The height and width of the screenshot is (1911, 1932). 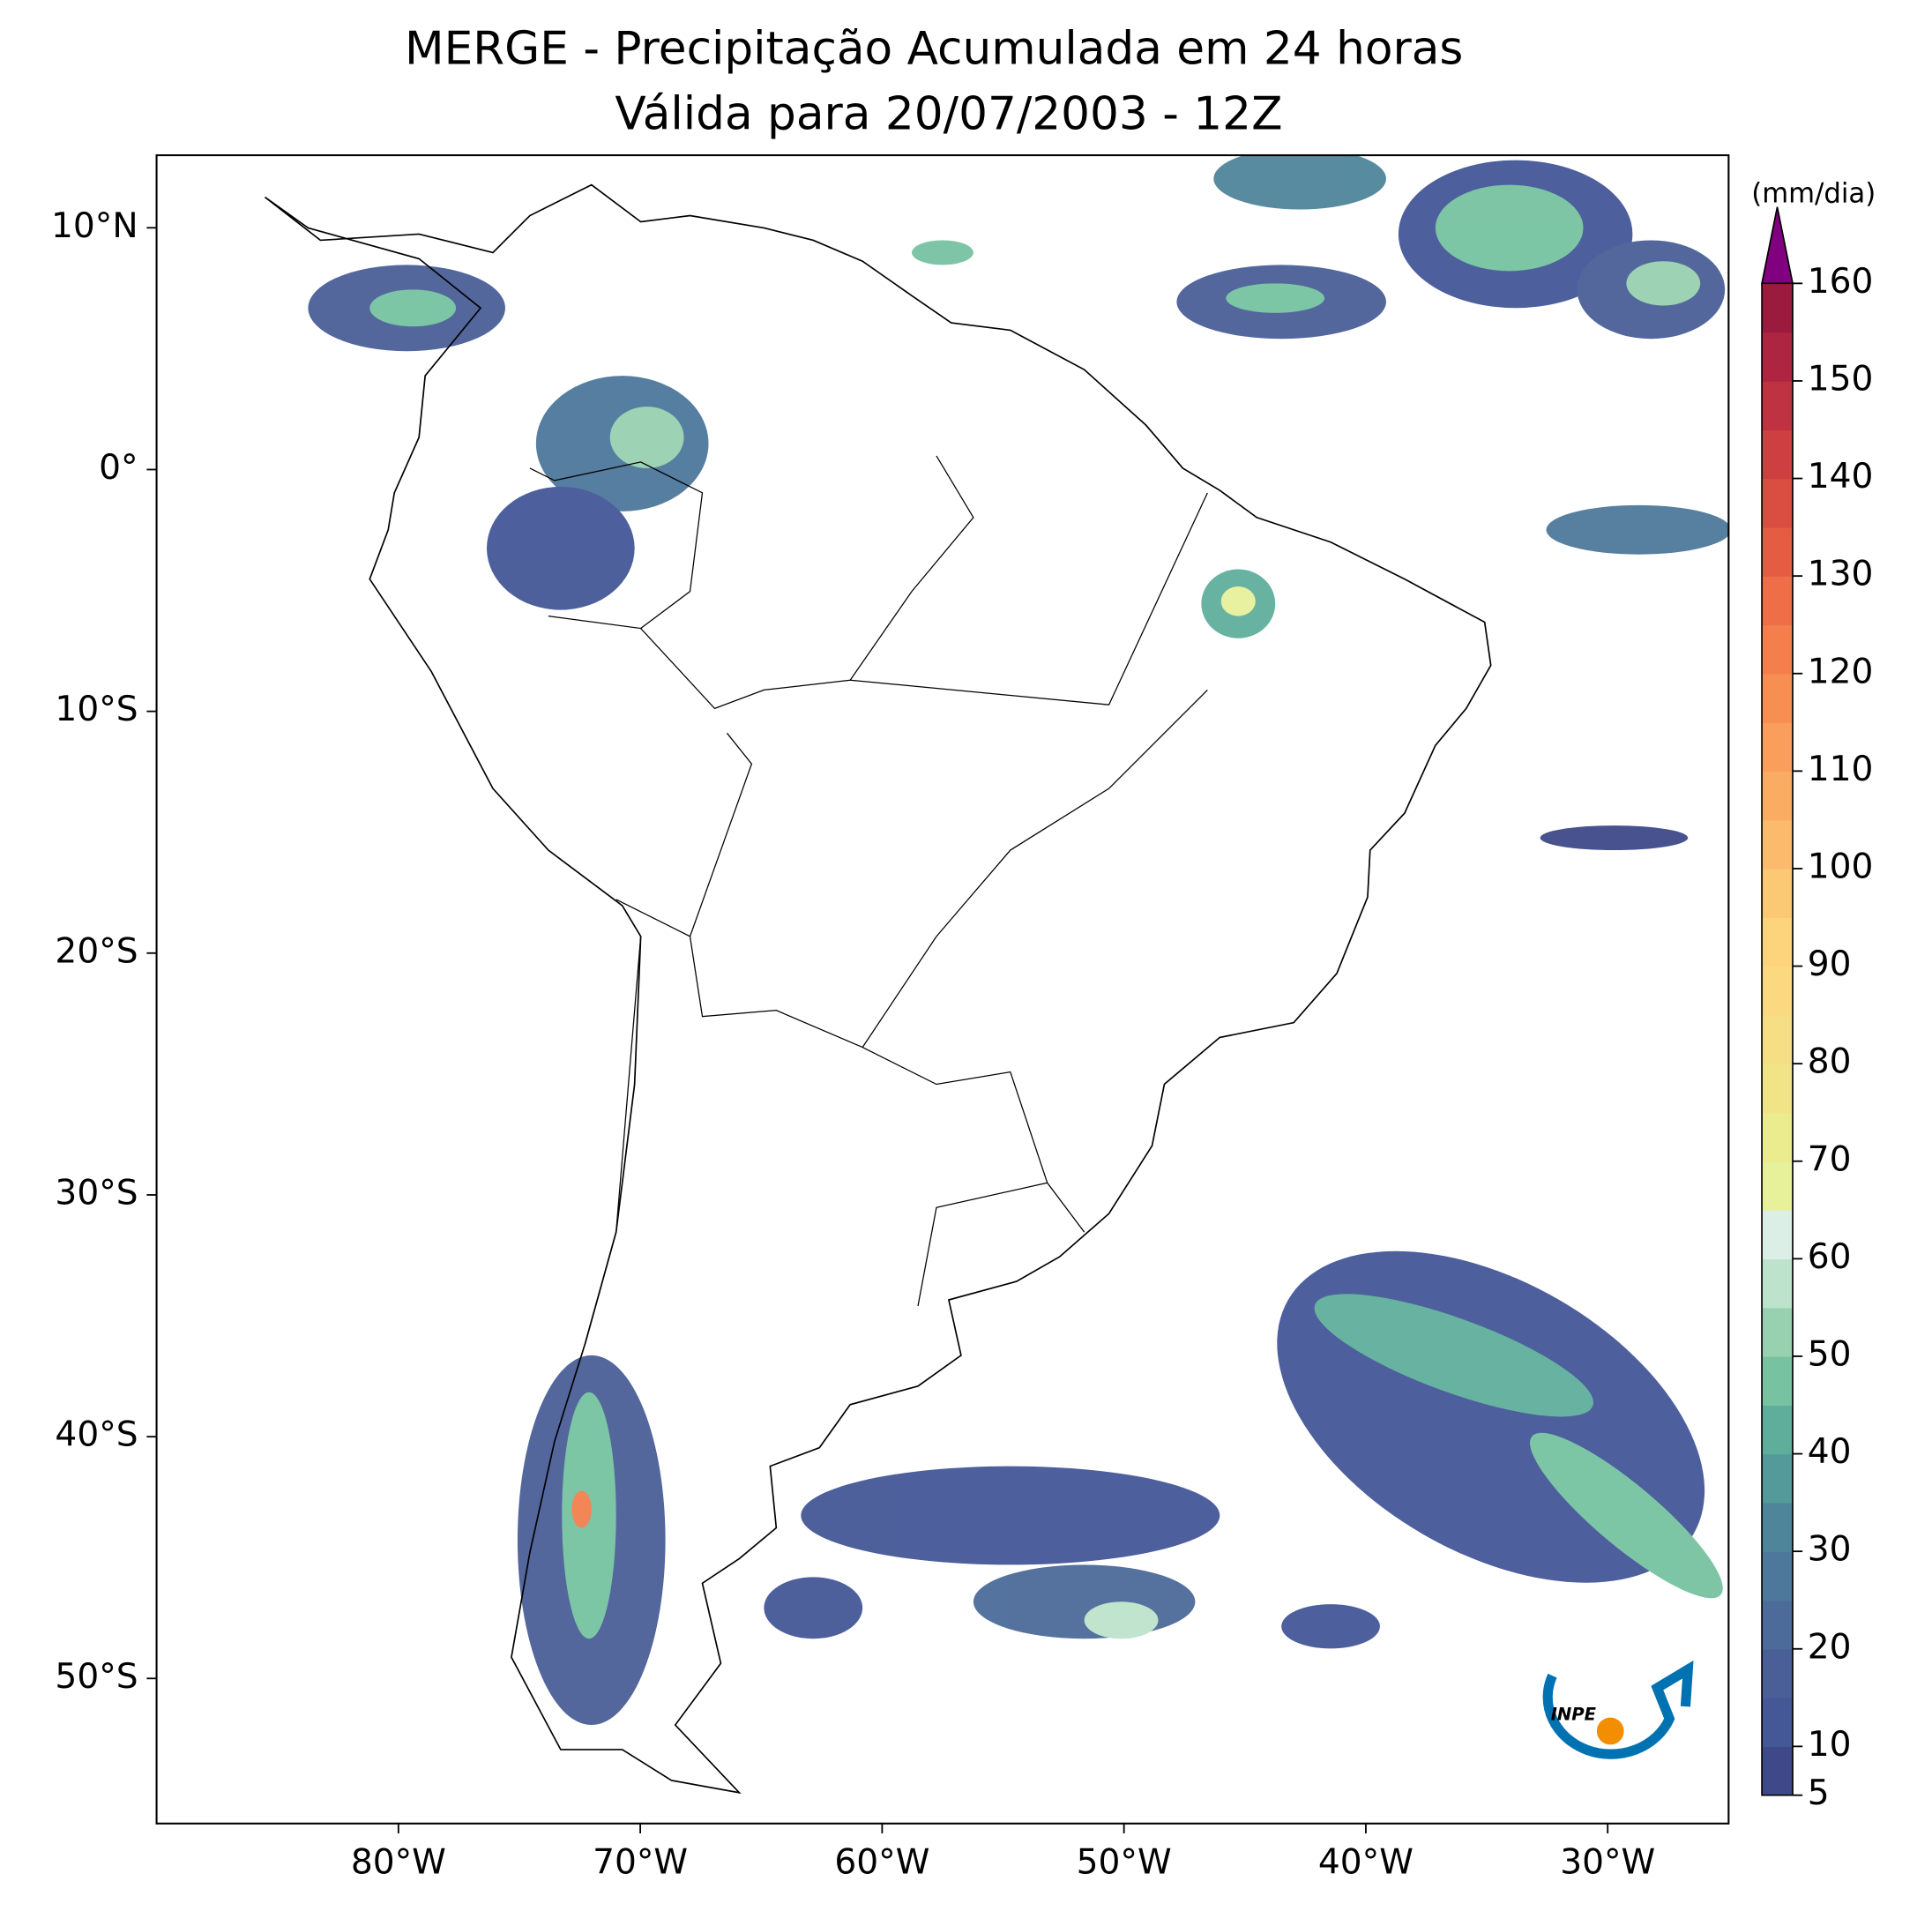 What do you see at coordinates (1841, 477) in the screenshot?
I see `colorbar-tick-label: 140` at bounding box center [1841, 477].